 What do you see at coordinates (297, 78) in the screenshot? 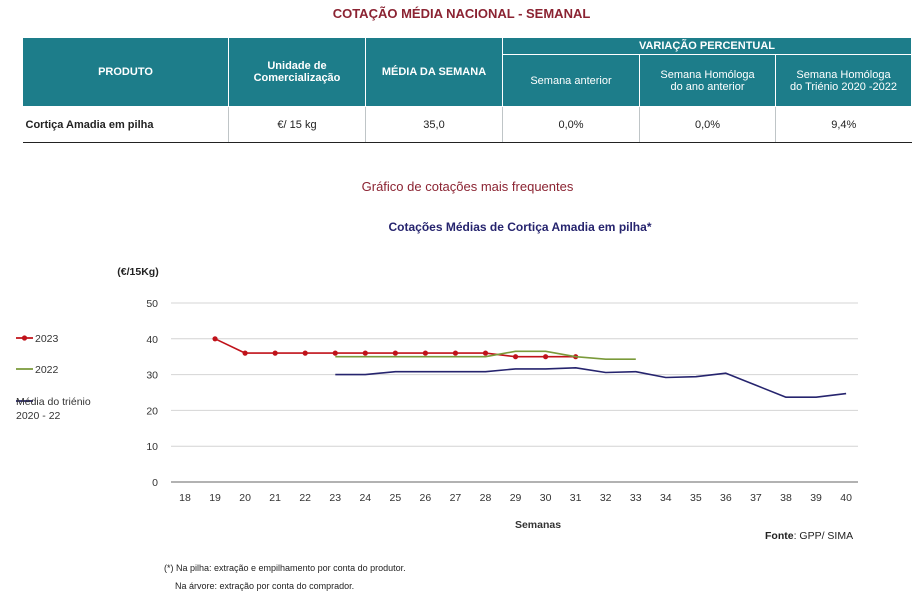
I see `header-unidade-line2: Comercialização` at bounding box center [297, 78].